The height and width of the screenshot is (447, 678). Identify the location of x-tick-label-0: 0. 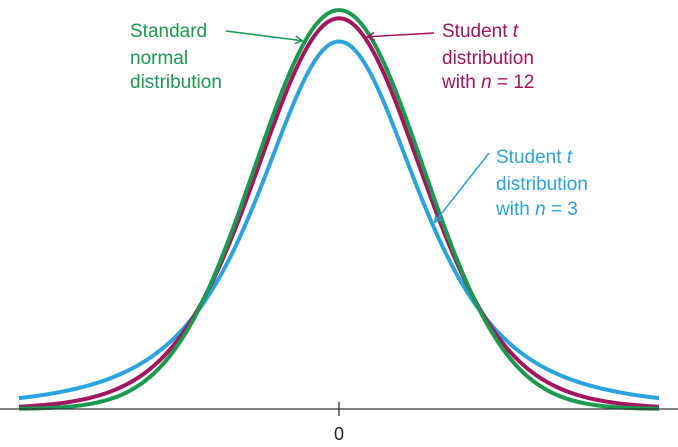
(339, 434).